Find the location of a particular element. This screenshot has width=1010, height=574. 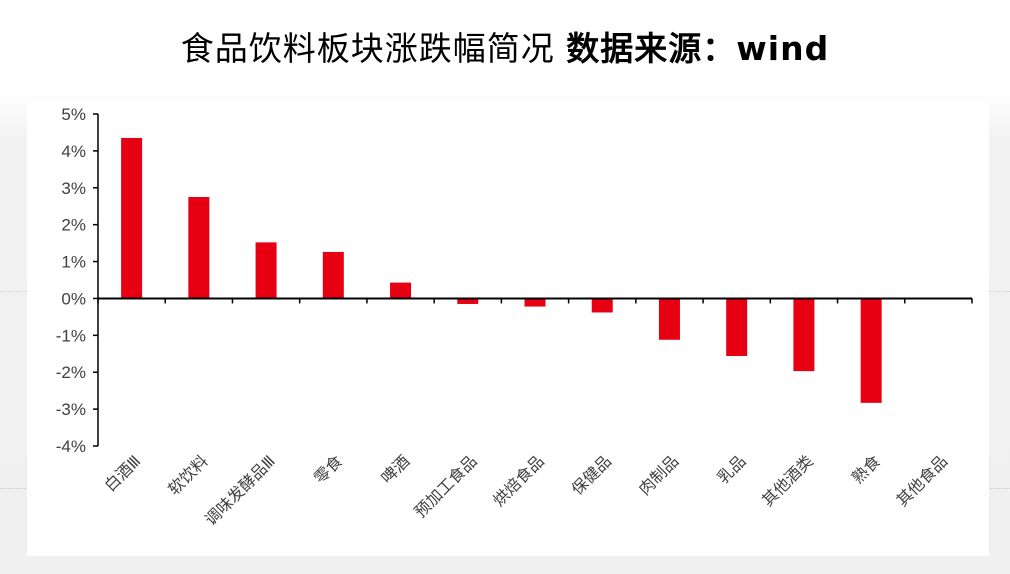

y-tick-label: 1% is located at coordinates (73, 262).